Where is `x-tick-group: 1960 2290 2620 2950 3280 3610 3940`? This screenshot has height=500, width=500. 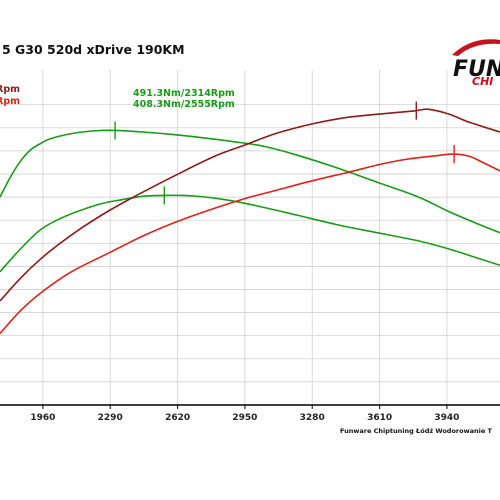
x-tick-group: 1960 2290 2620 2950 3280 3610 3940 is located at coordinates (244, 414).